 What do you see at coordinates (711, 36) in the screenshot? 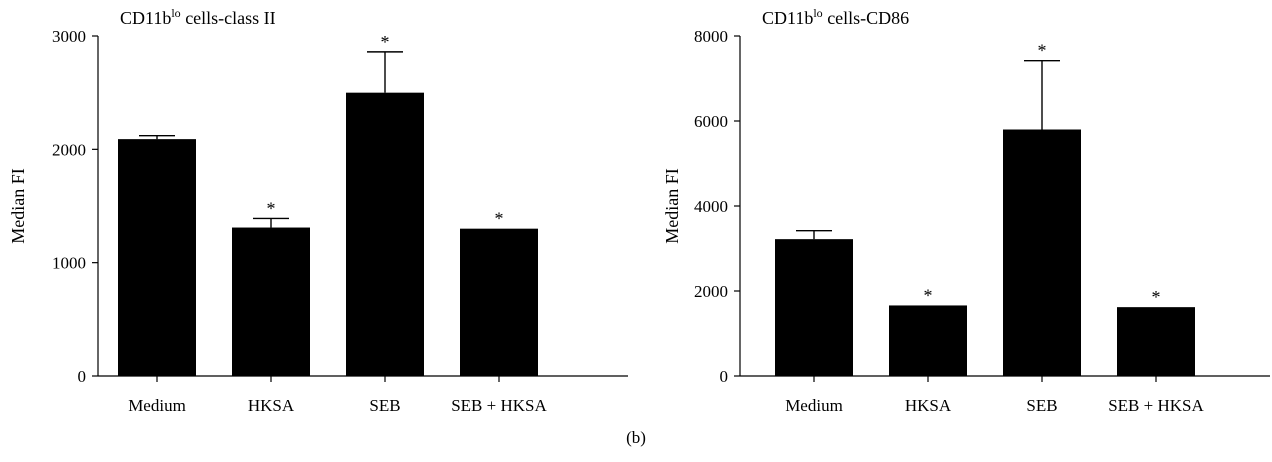
I see `y-tick-label: 8000` at bounding box center [711, 36].